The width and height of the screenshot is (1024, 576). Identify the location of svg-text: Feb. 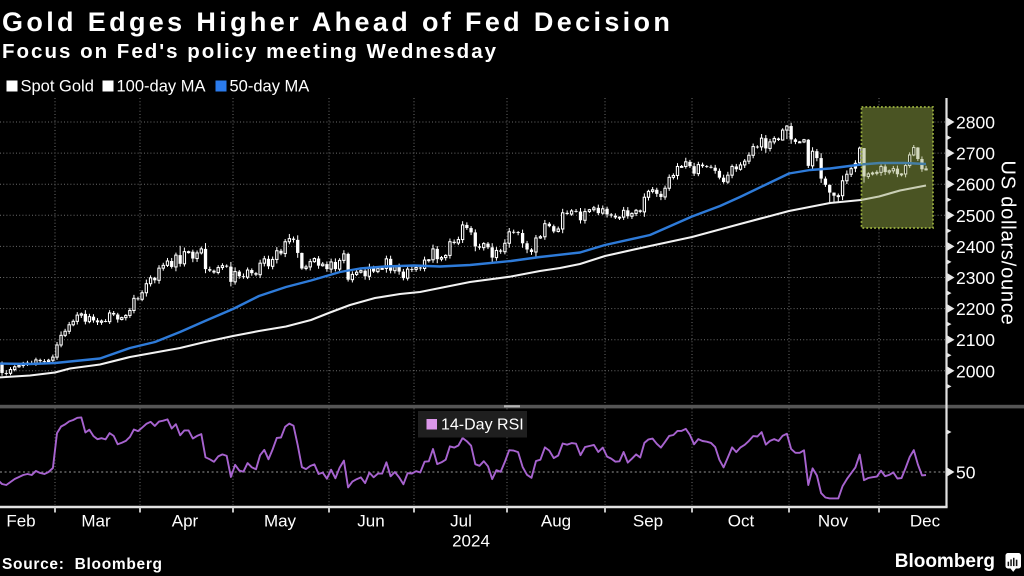
(20, 521).